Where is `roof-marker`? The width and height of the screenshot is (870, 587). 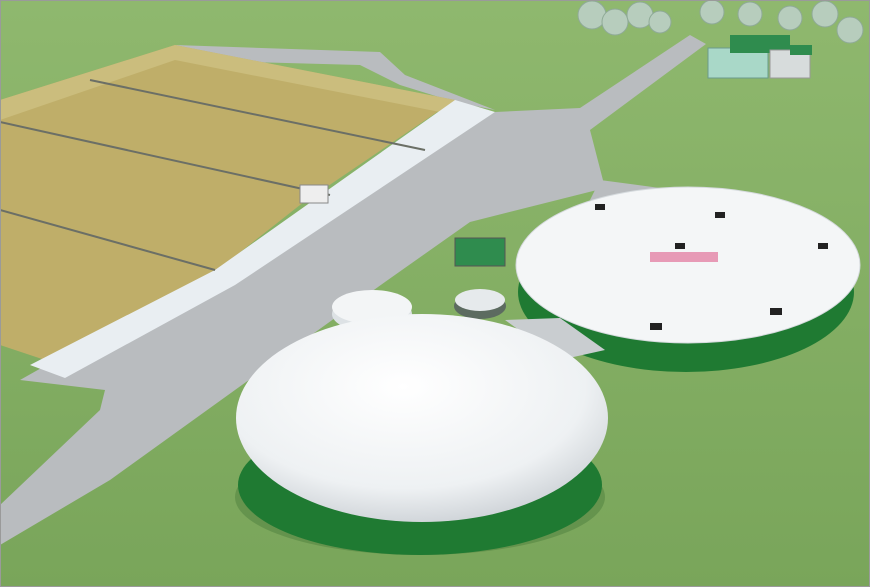
roof-marker is located at coordinates (684, 257).